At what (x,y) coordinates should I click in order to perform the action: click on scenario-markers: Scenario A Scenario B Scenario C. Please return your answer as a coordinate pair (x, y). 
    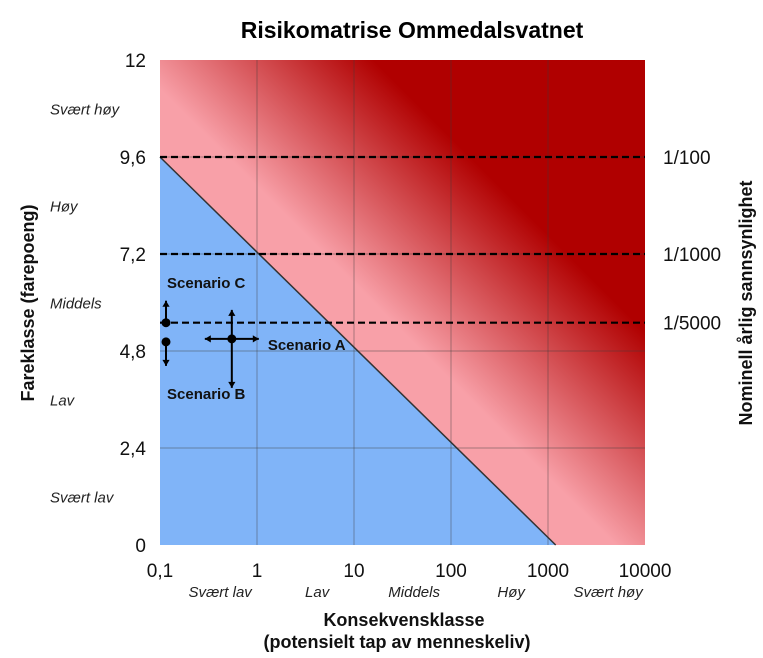
    Looking at the image, I should click on (253, 339).